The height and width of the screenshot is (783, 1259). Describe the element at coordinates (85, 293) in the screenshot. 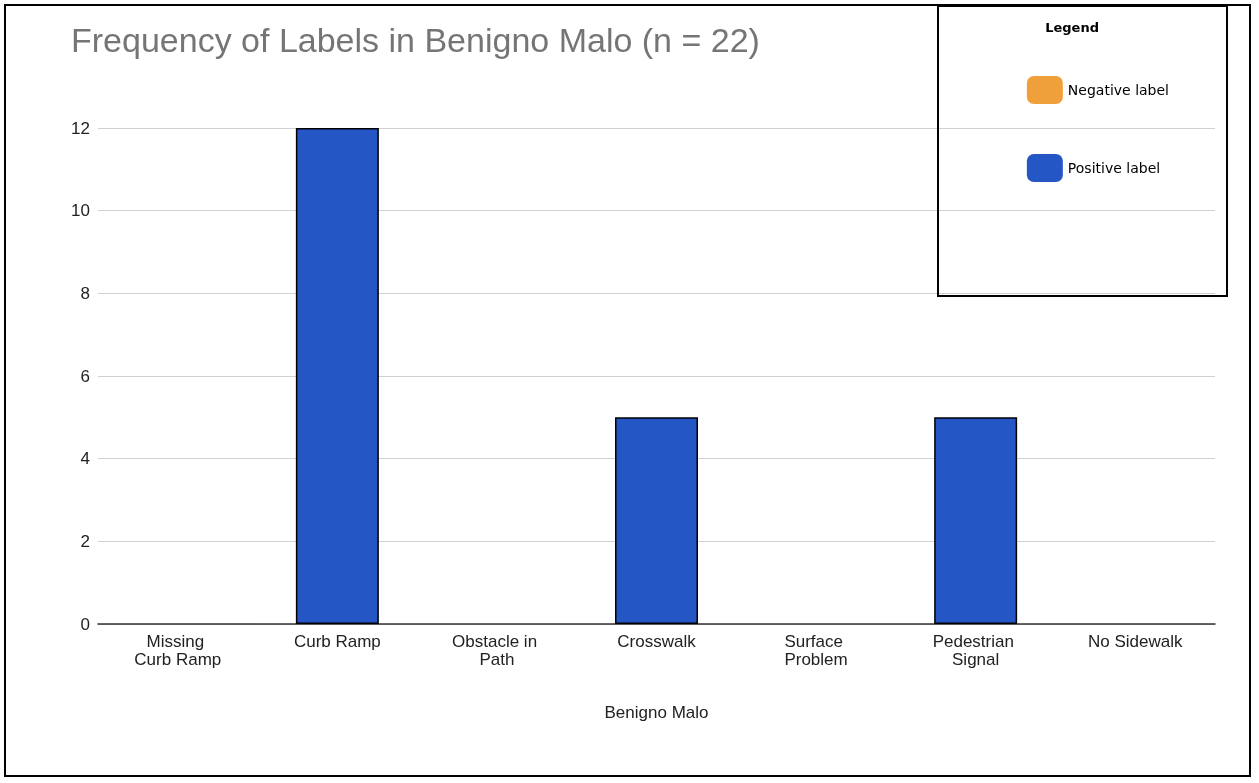

I see `y-tick-label: 8` at that location.